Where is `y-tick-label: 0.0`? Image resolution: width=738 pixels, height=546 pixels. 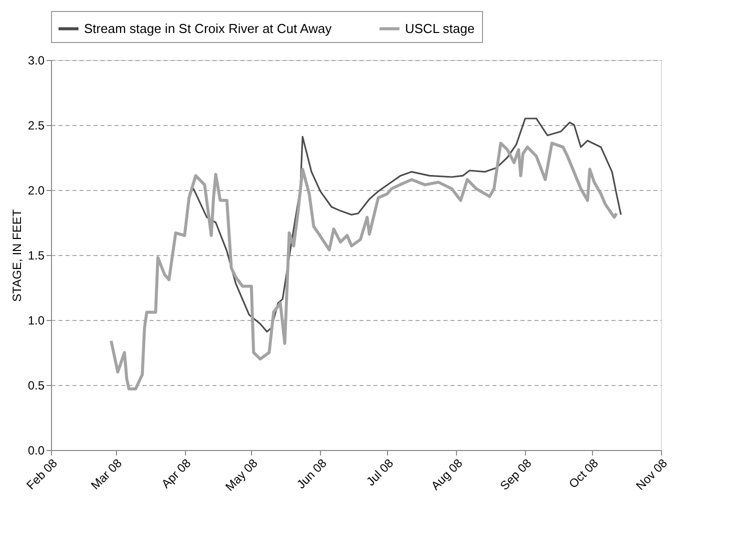
y-tick-label: 0.0 is located at coordinates (36, 451).